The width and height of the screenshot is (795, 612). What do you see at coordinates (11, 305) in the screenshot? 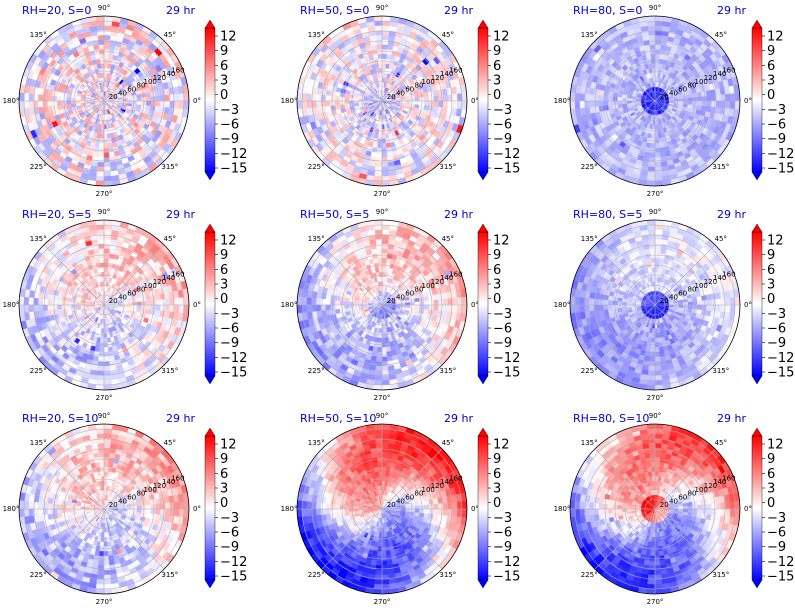
I see `angular-tick-label: 180°` at bounding box center [11, 305].